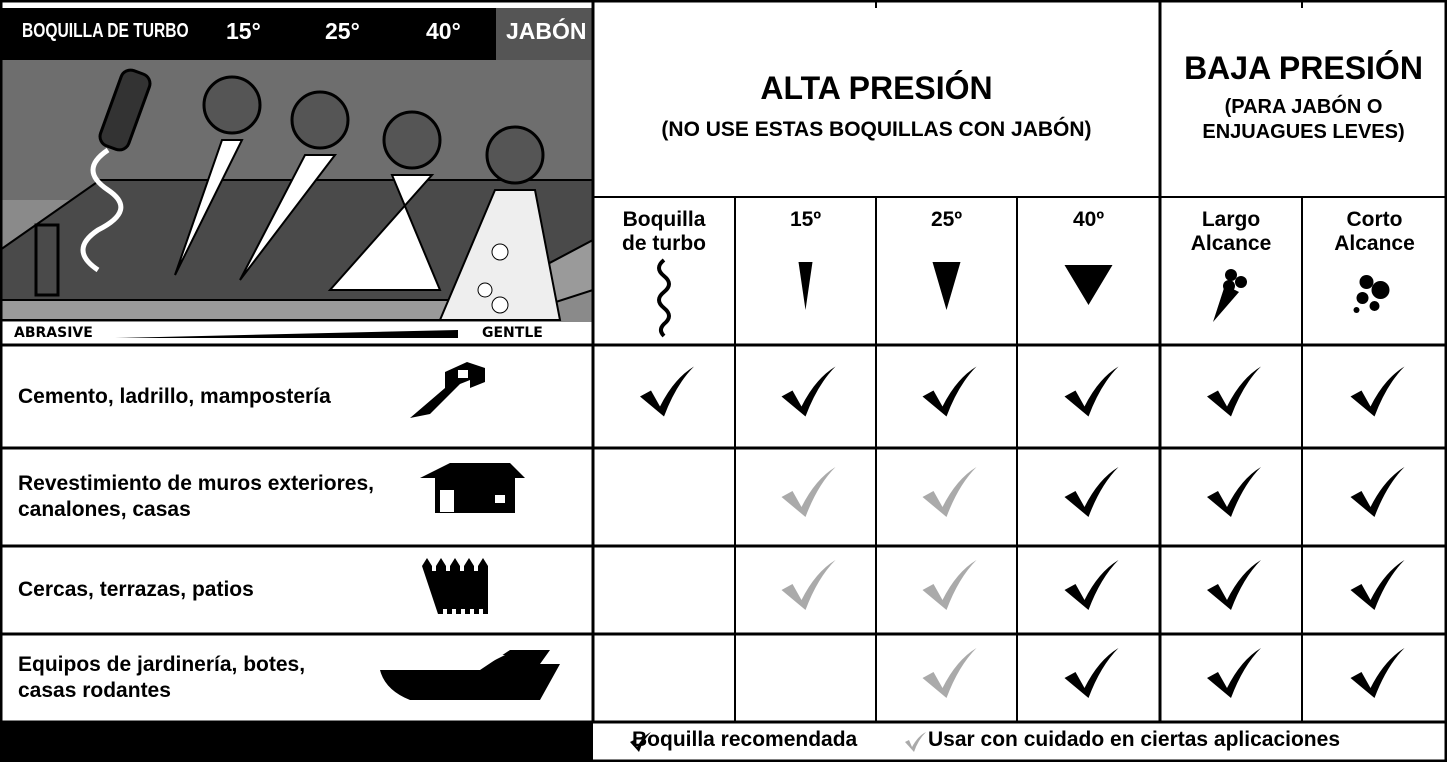 This screenshot has width=1447, height=762. What do you see at coordinates (298, 194) in the screenshot?
I see `nozzles-art` at bounding box center [298, 194].